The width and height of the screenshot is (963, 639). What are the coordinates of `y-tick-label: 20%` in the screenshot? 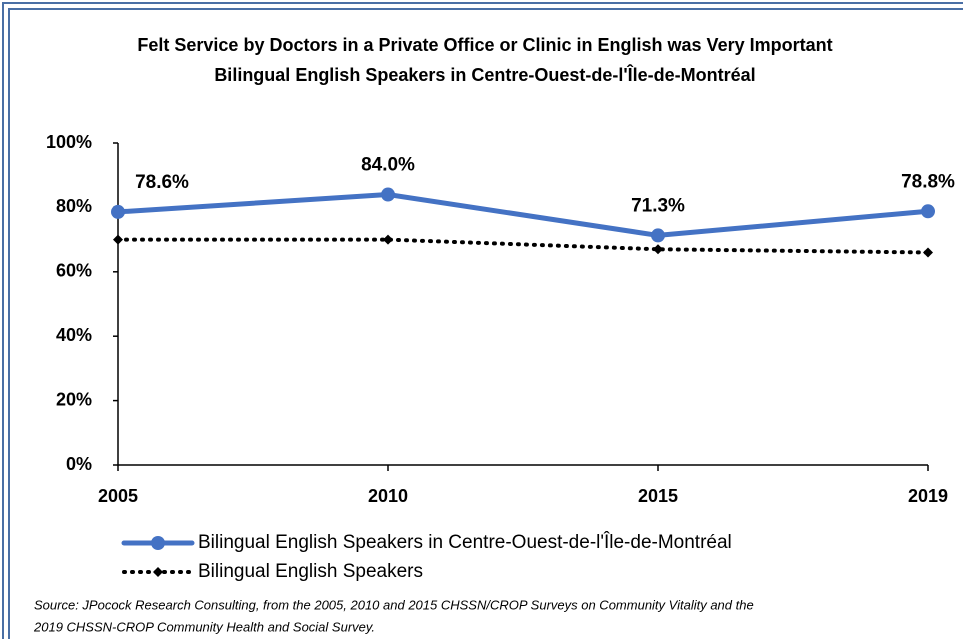 It's located at (74, 399).